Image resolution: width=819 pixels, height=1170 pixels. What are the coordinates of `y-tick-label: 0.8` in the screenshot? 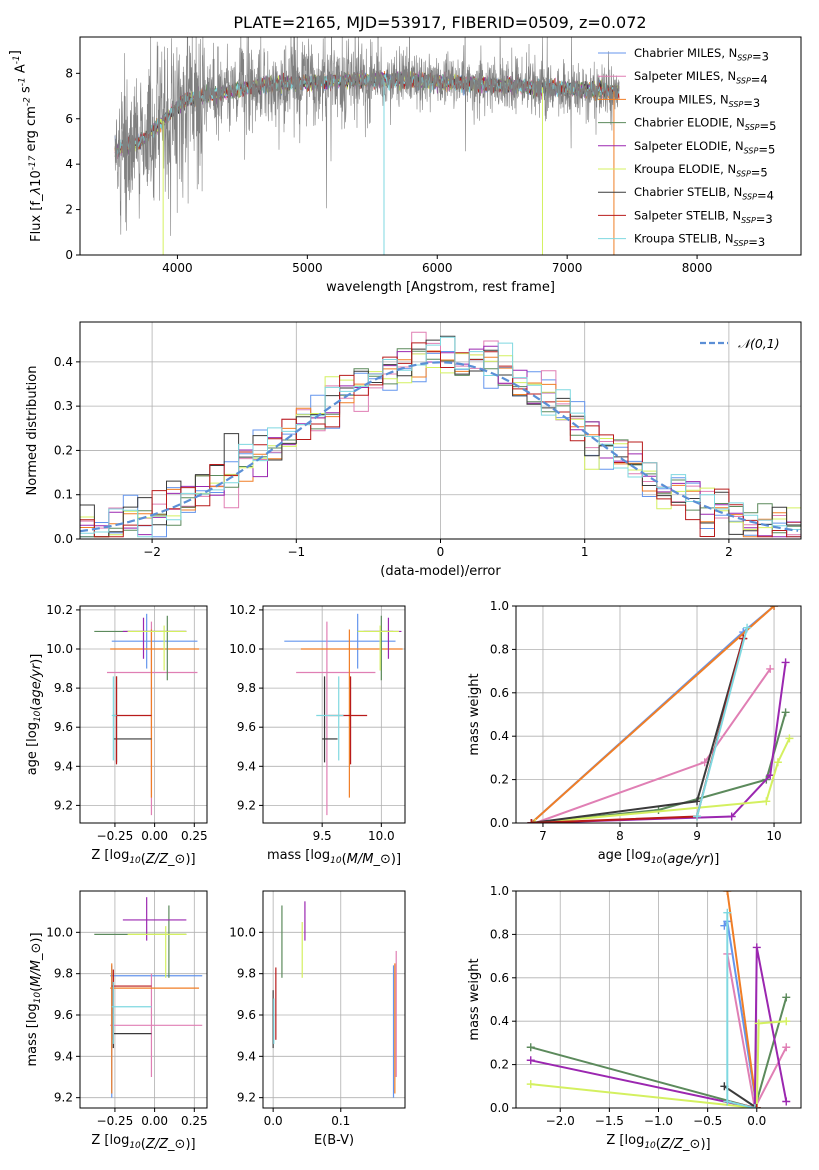 It's located at (499, 934).